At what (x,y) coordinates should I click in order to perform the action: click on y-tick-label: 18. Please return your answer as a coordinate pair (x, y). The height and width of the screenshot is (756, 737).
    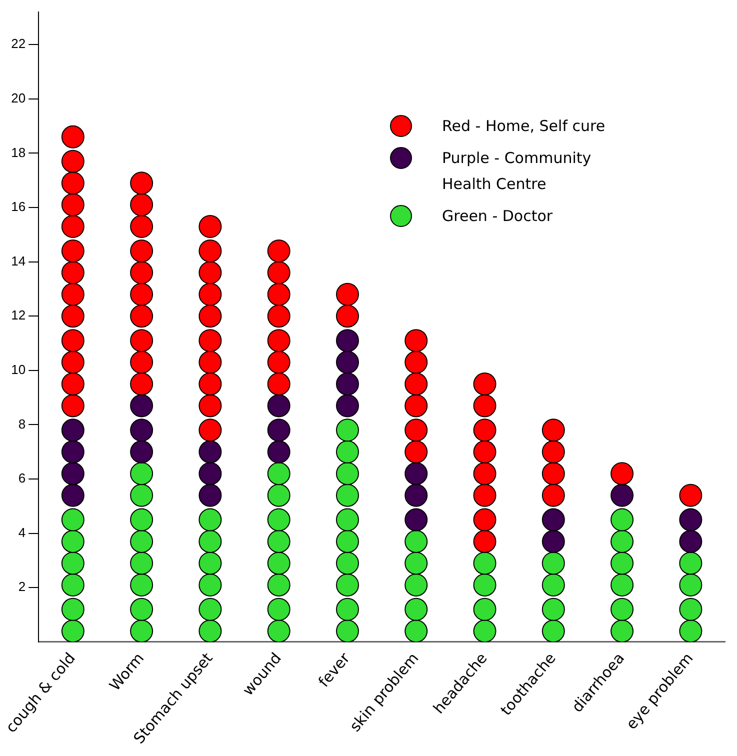
    Looking at the image, I should click on (18, 152).